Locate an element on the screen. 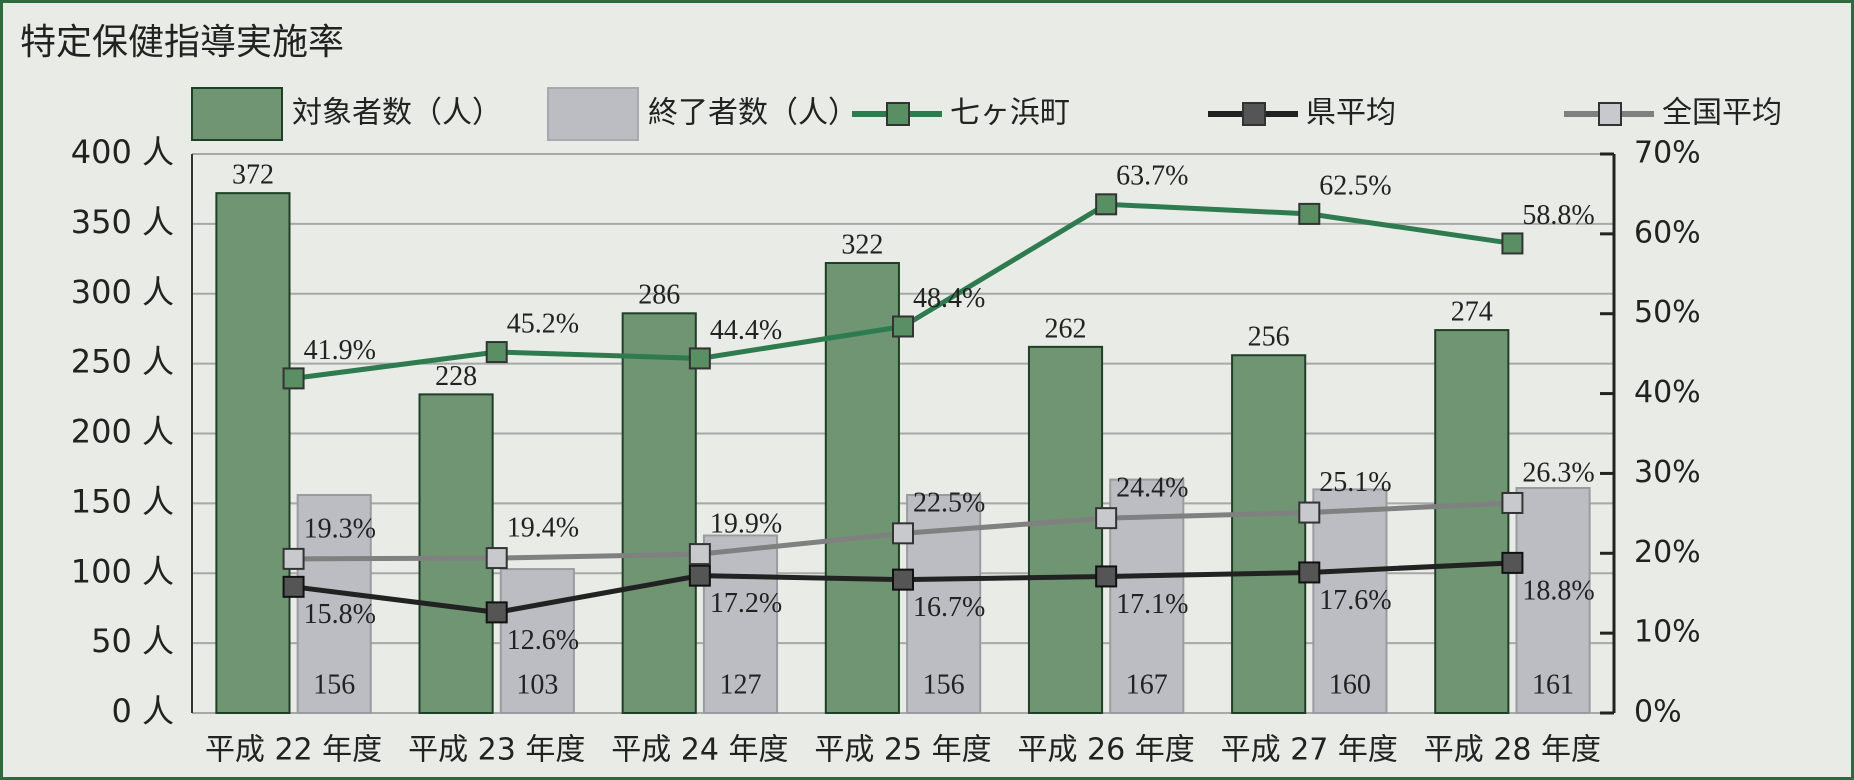  y2-tick-label: 30% is located at coordinates (1667, 472).